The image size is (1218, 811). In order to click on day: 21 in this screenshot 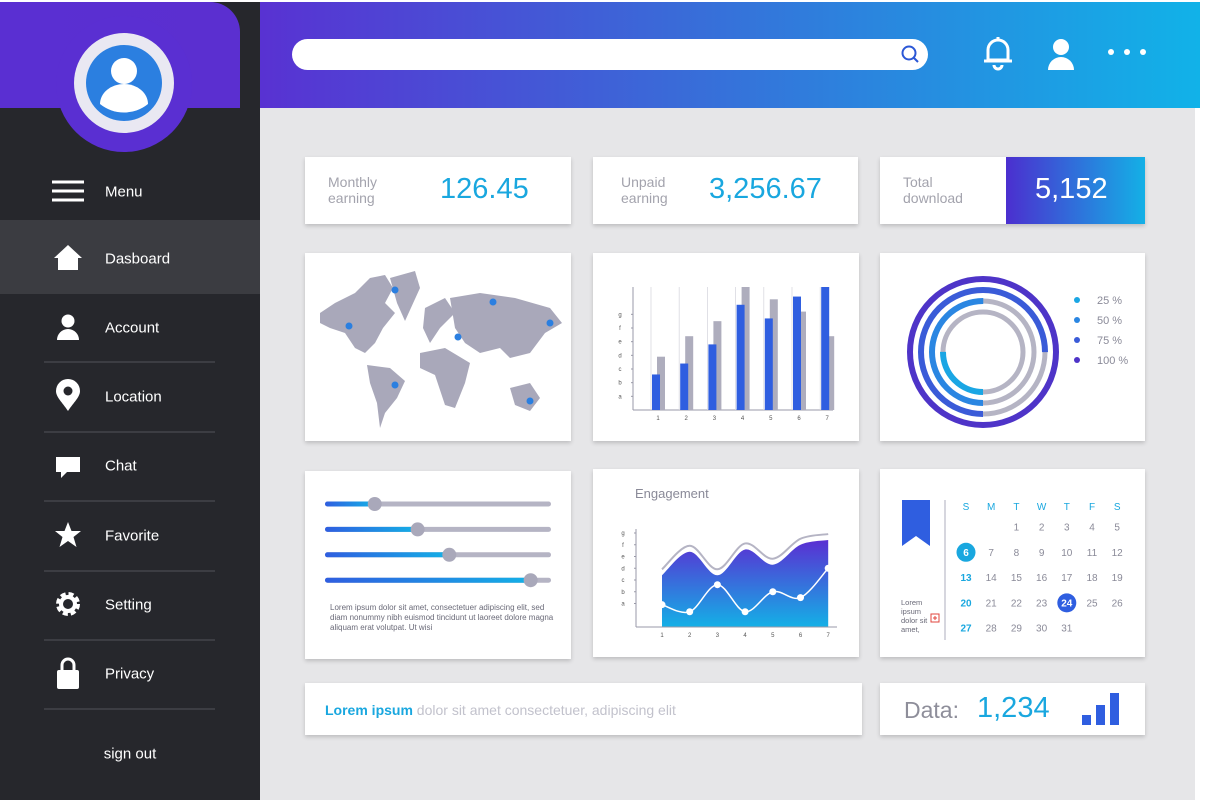, I will do `click(992, 603)`.